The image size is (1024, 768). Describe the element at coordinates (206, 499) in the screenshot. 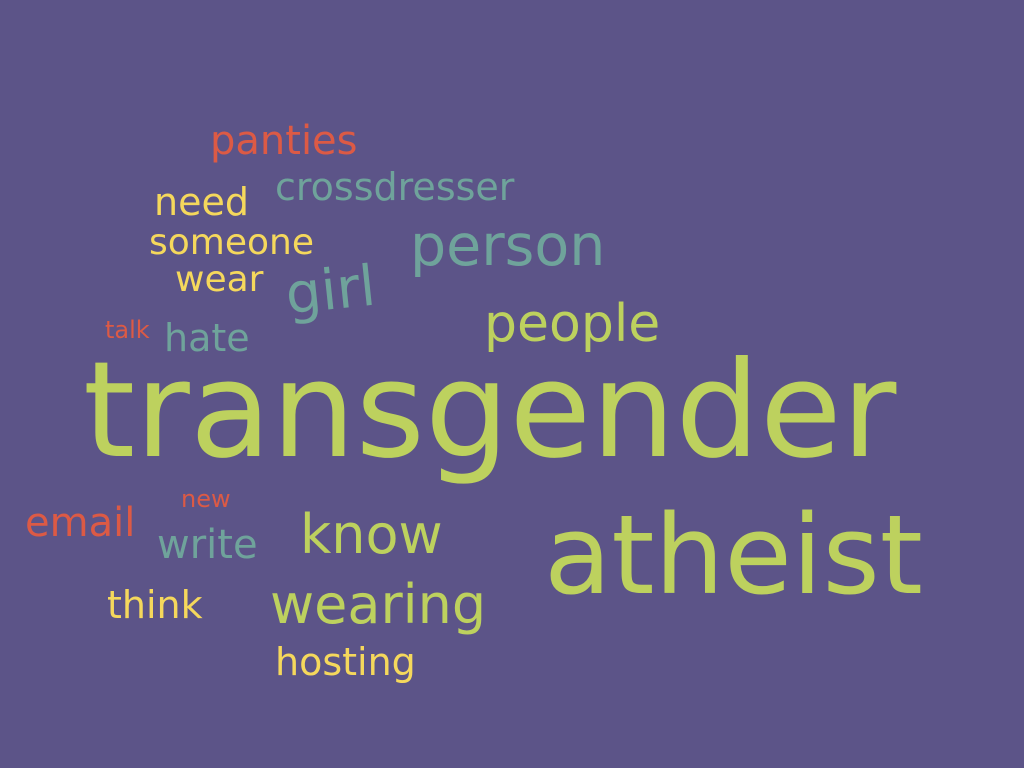

I see `word-new: new` at that location.